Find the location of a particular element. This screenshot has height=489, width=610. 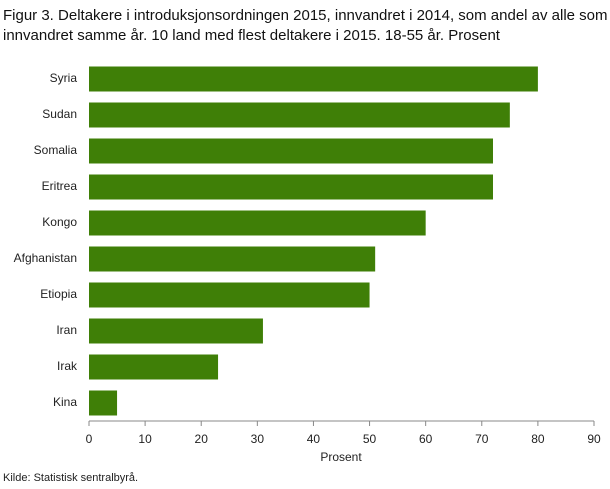

x-tick-label: 10 is located at coordinates (145, 439).